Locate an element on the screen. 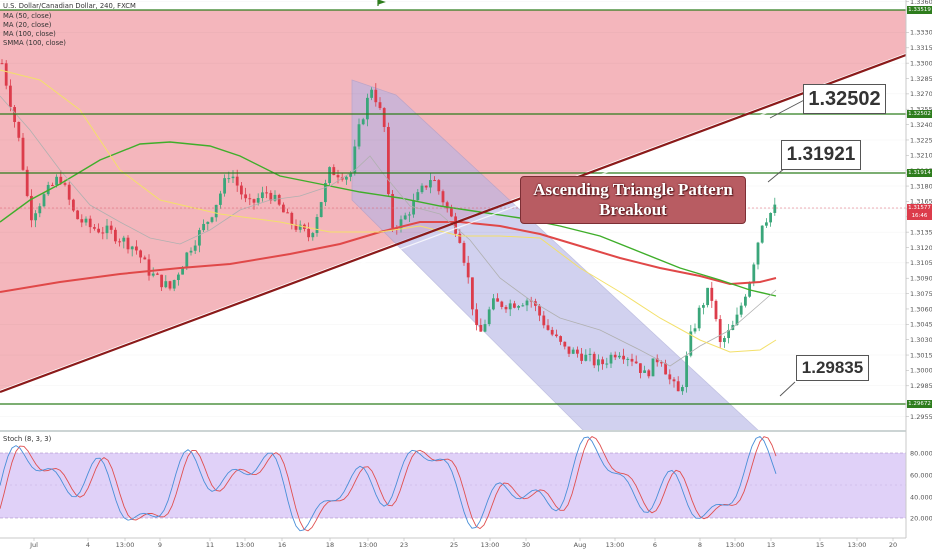 The image size is (932, 550). stoch-k-line is located at coordinates (388, 483).